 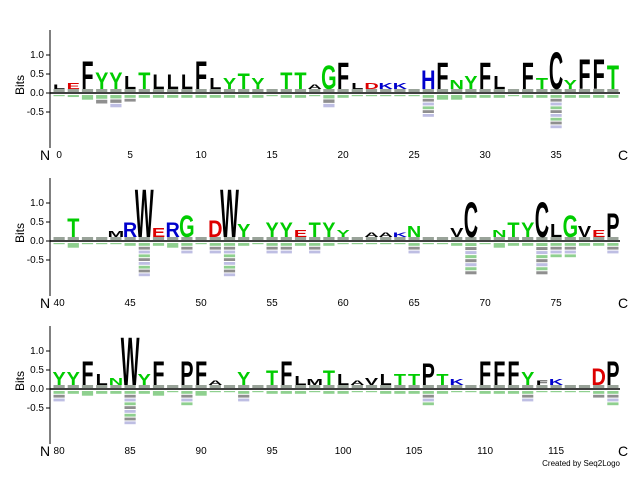 What do you see at coordinates (215, 383) in the screenshot?
I see `residue-glyph: A` at bounding box center [215, 383].